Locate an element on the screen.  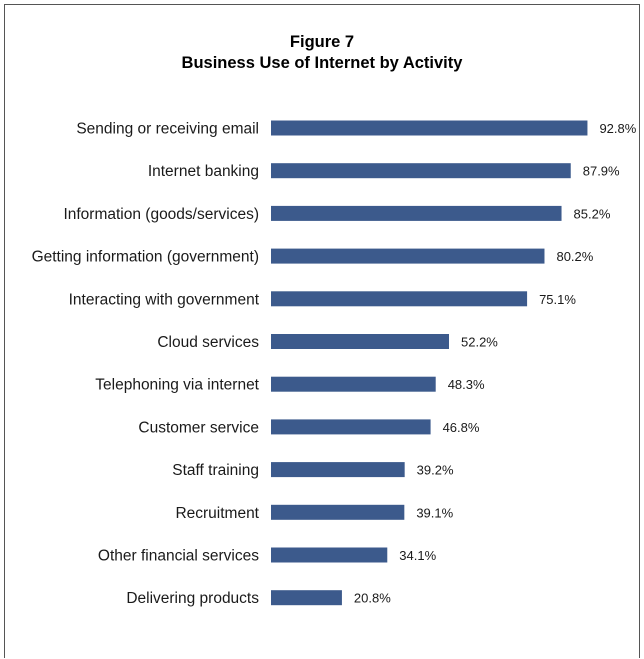
category-label: Sending or receiving email is located at coordinates (167, 129).